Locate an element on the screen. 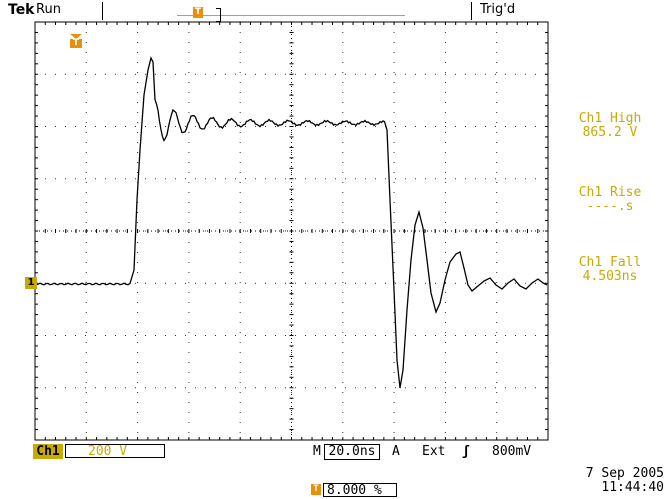 This screenshot has height=499, width=666. measurement-value: ----.s is located at coordinates (610, 206).